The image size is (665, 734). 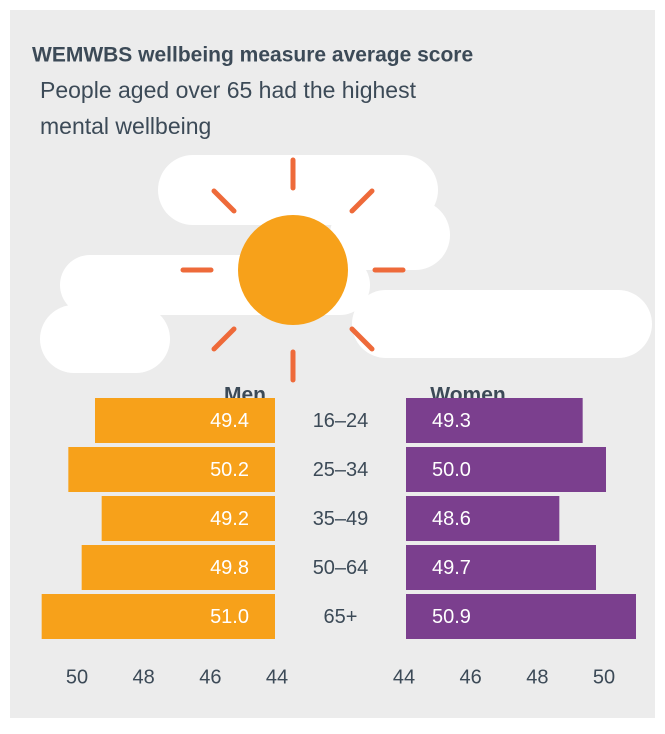 What do you see at coordinates (451, 421) in the screenshot?
I see `value-label: 49.3` at bounding box center [451, 421].